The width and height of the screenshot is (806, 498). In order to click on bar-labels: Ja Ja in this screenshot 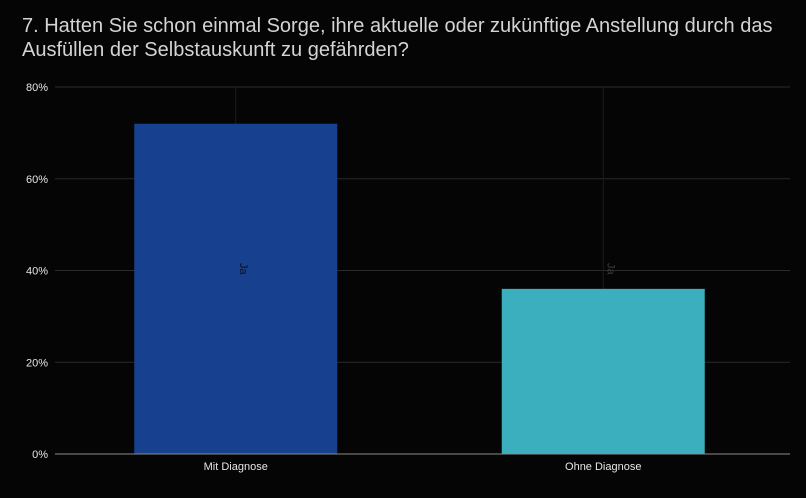, I will do `click(427, 269)`.